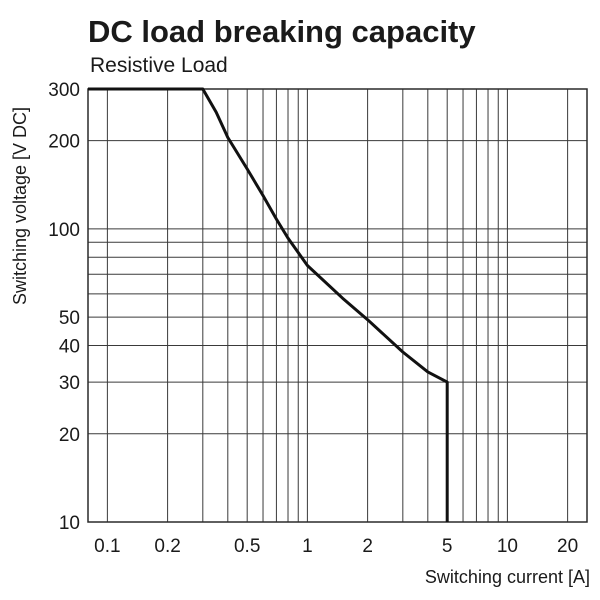 The height and width of the screenshot is (600, 600). I want to click on y-tick-labels: 10 20 30 40 50 100 200 300, so click(64, 307).